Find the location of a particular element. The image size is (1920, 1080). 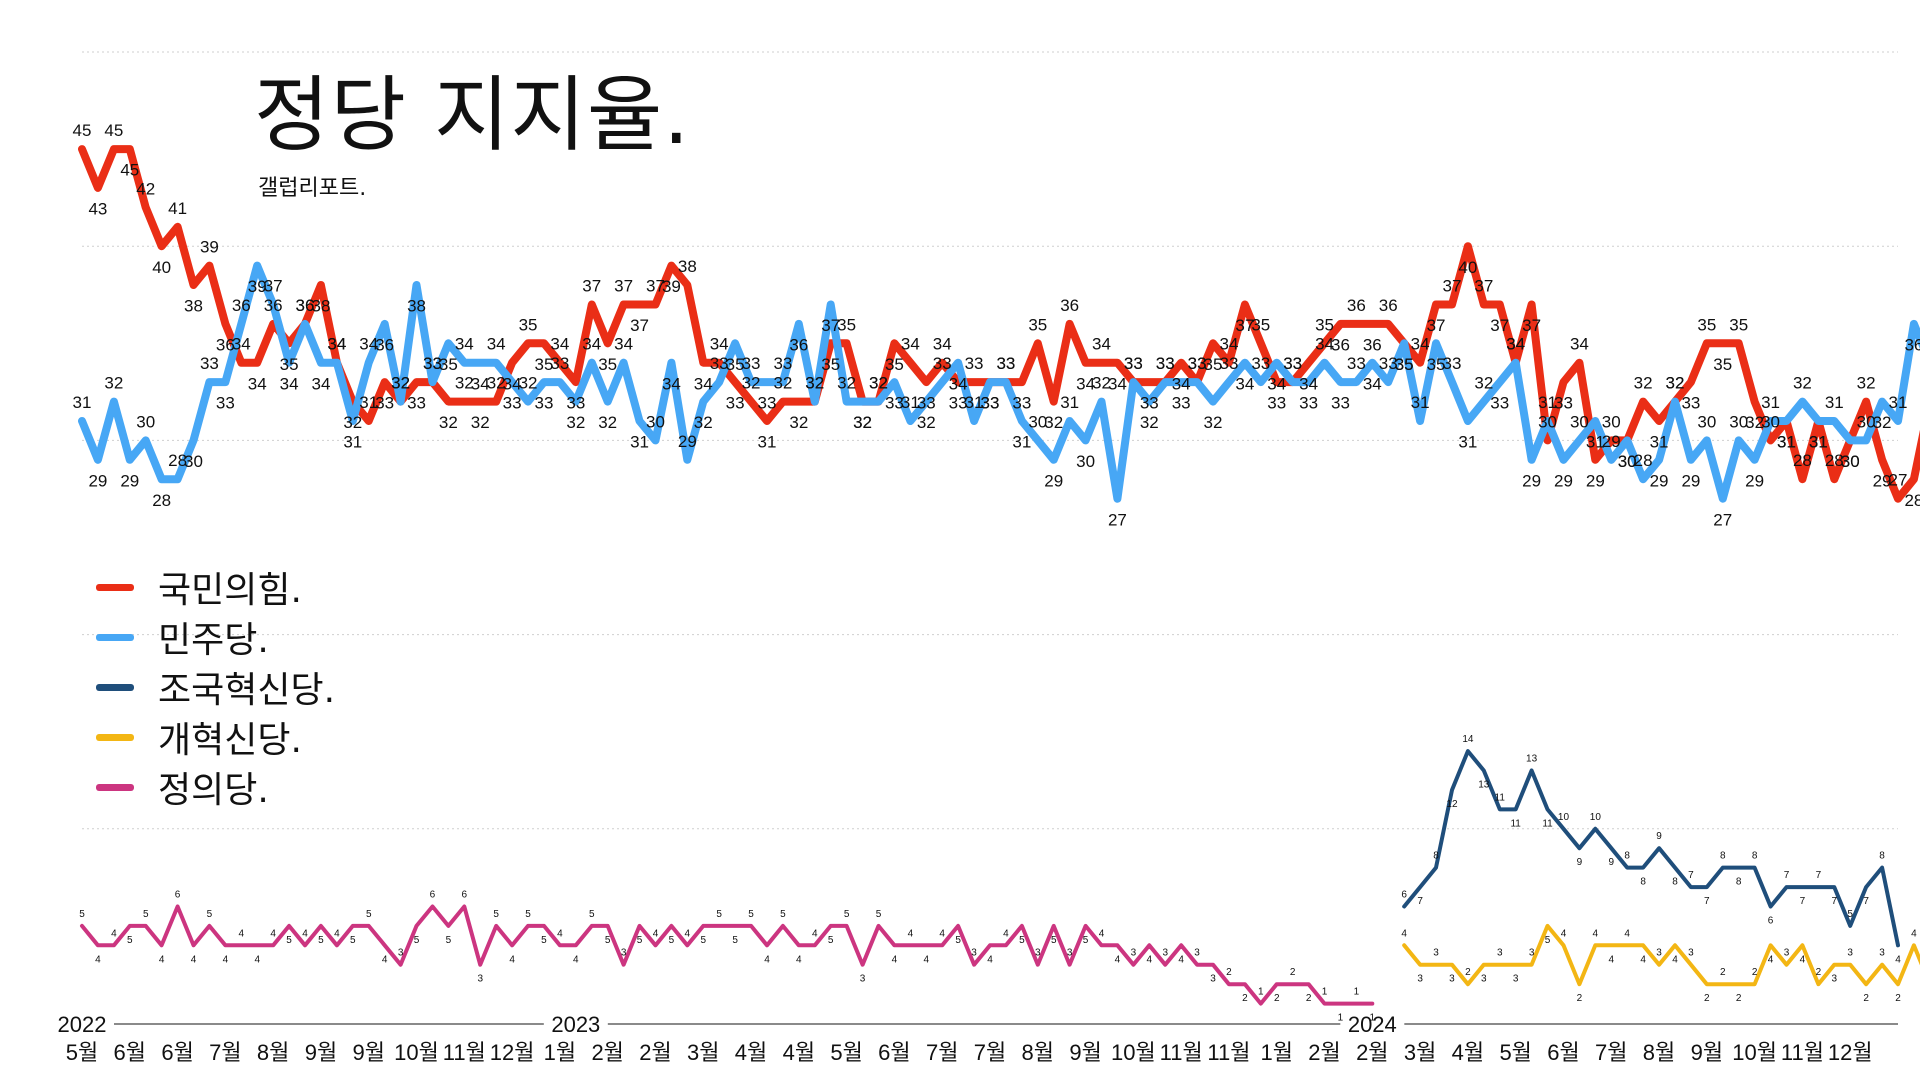

month-label: 10월 is located at coordinates (1133, 1052).